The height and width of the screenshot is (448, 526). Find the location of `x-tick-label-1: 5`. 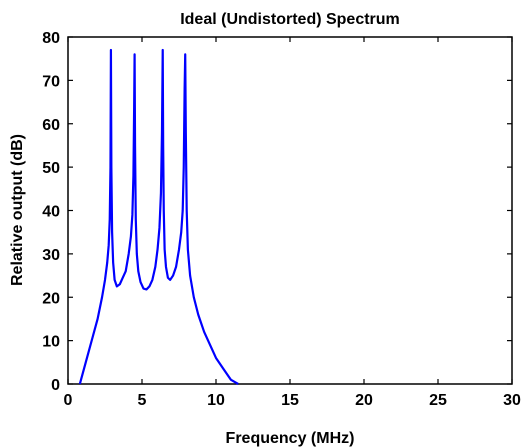

x-tick-label-1: 5 is located at coordinates (142, 400).